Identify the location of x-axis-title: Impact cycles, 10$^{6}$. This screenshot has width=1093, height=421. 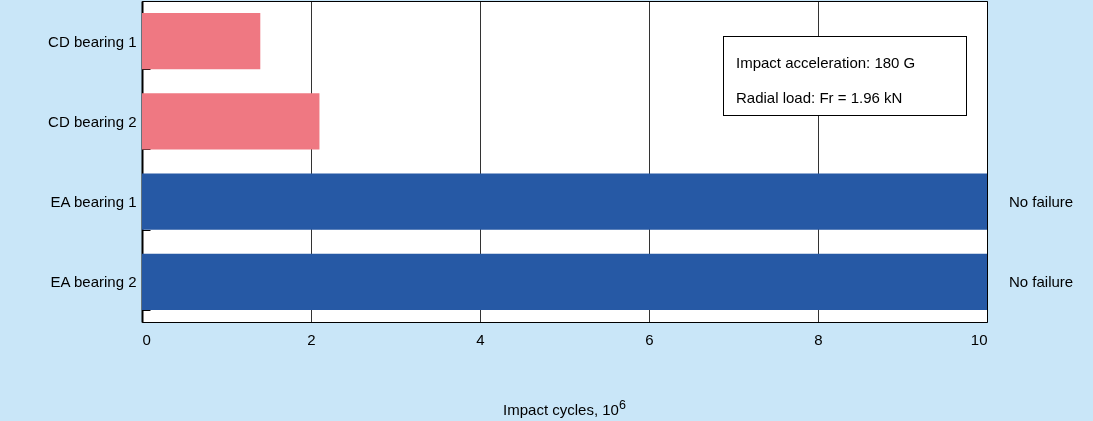
(564, 408).